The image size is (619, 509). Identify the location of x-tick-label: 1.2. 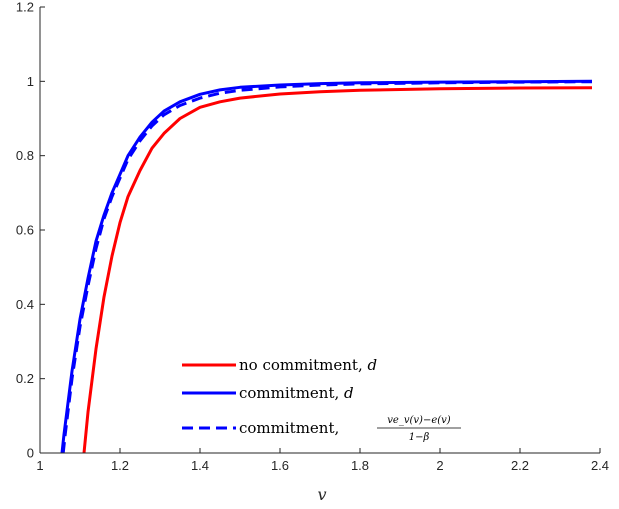
(120, 465).